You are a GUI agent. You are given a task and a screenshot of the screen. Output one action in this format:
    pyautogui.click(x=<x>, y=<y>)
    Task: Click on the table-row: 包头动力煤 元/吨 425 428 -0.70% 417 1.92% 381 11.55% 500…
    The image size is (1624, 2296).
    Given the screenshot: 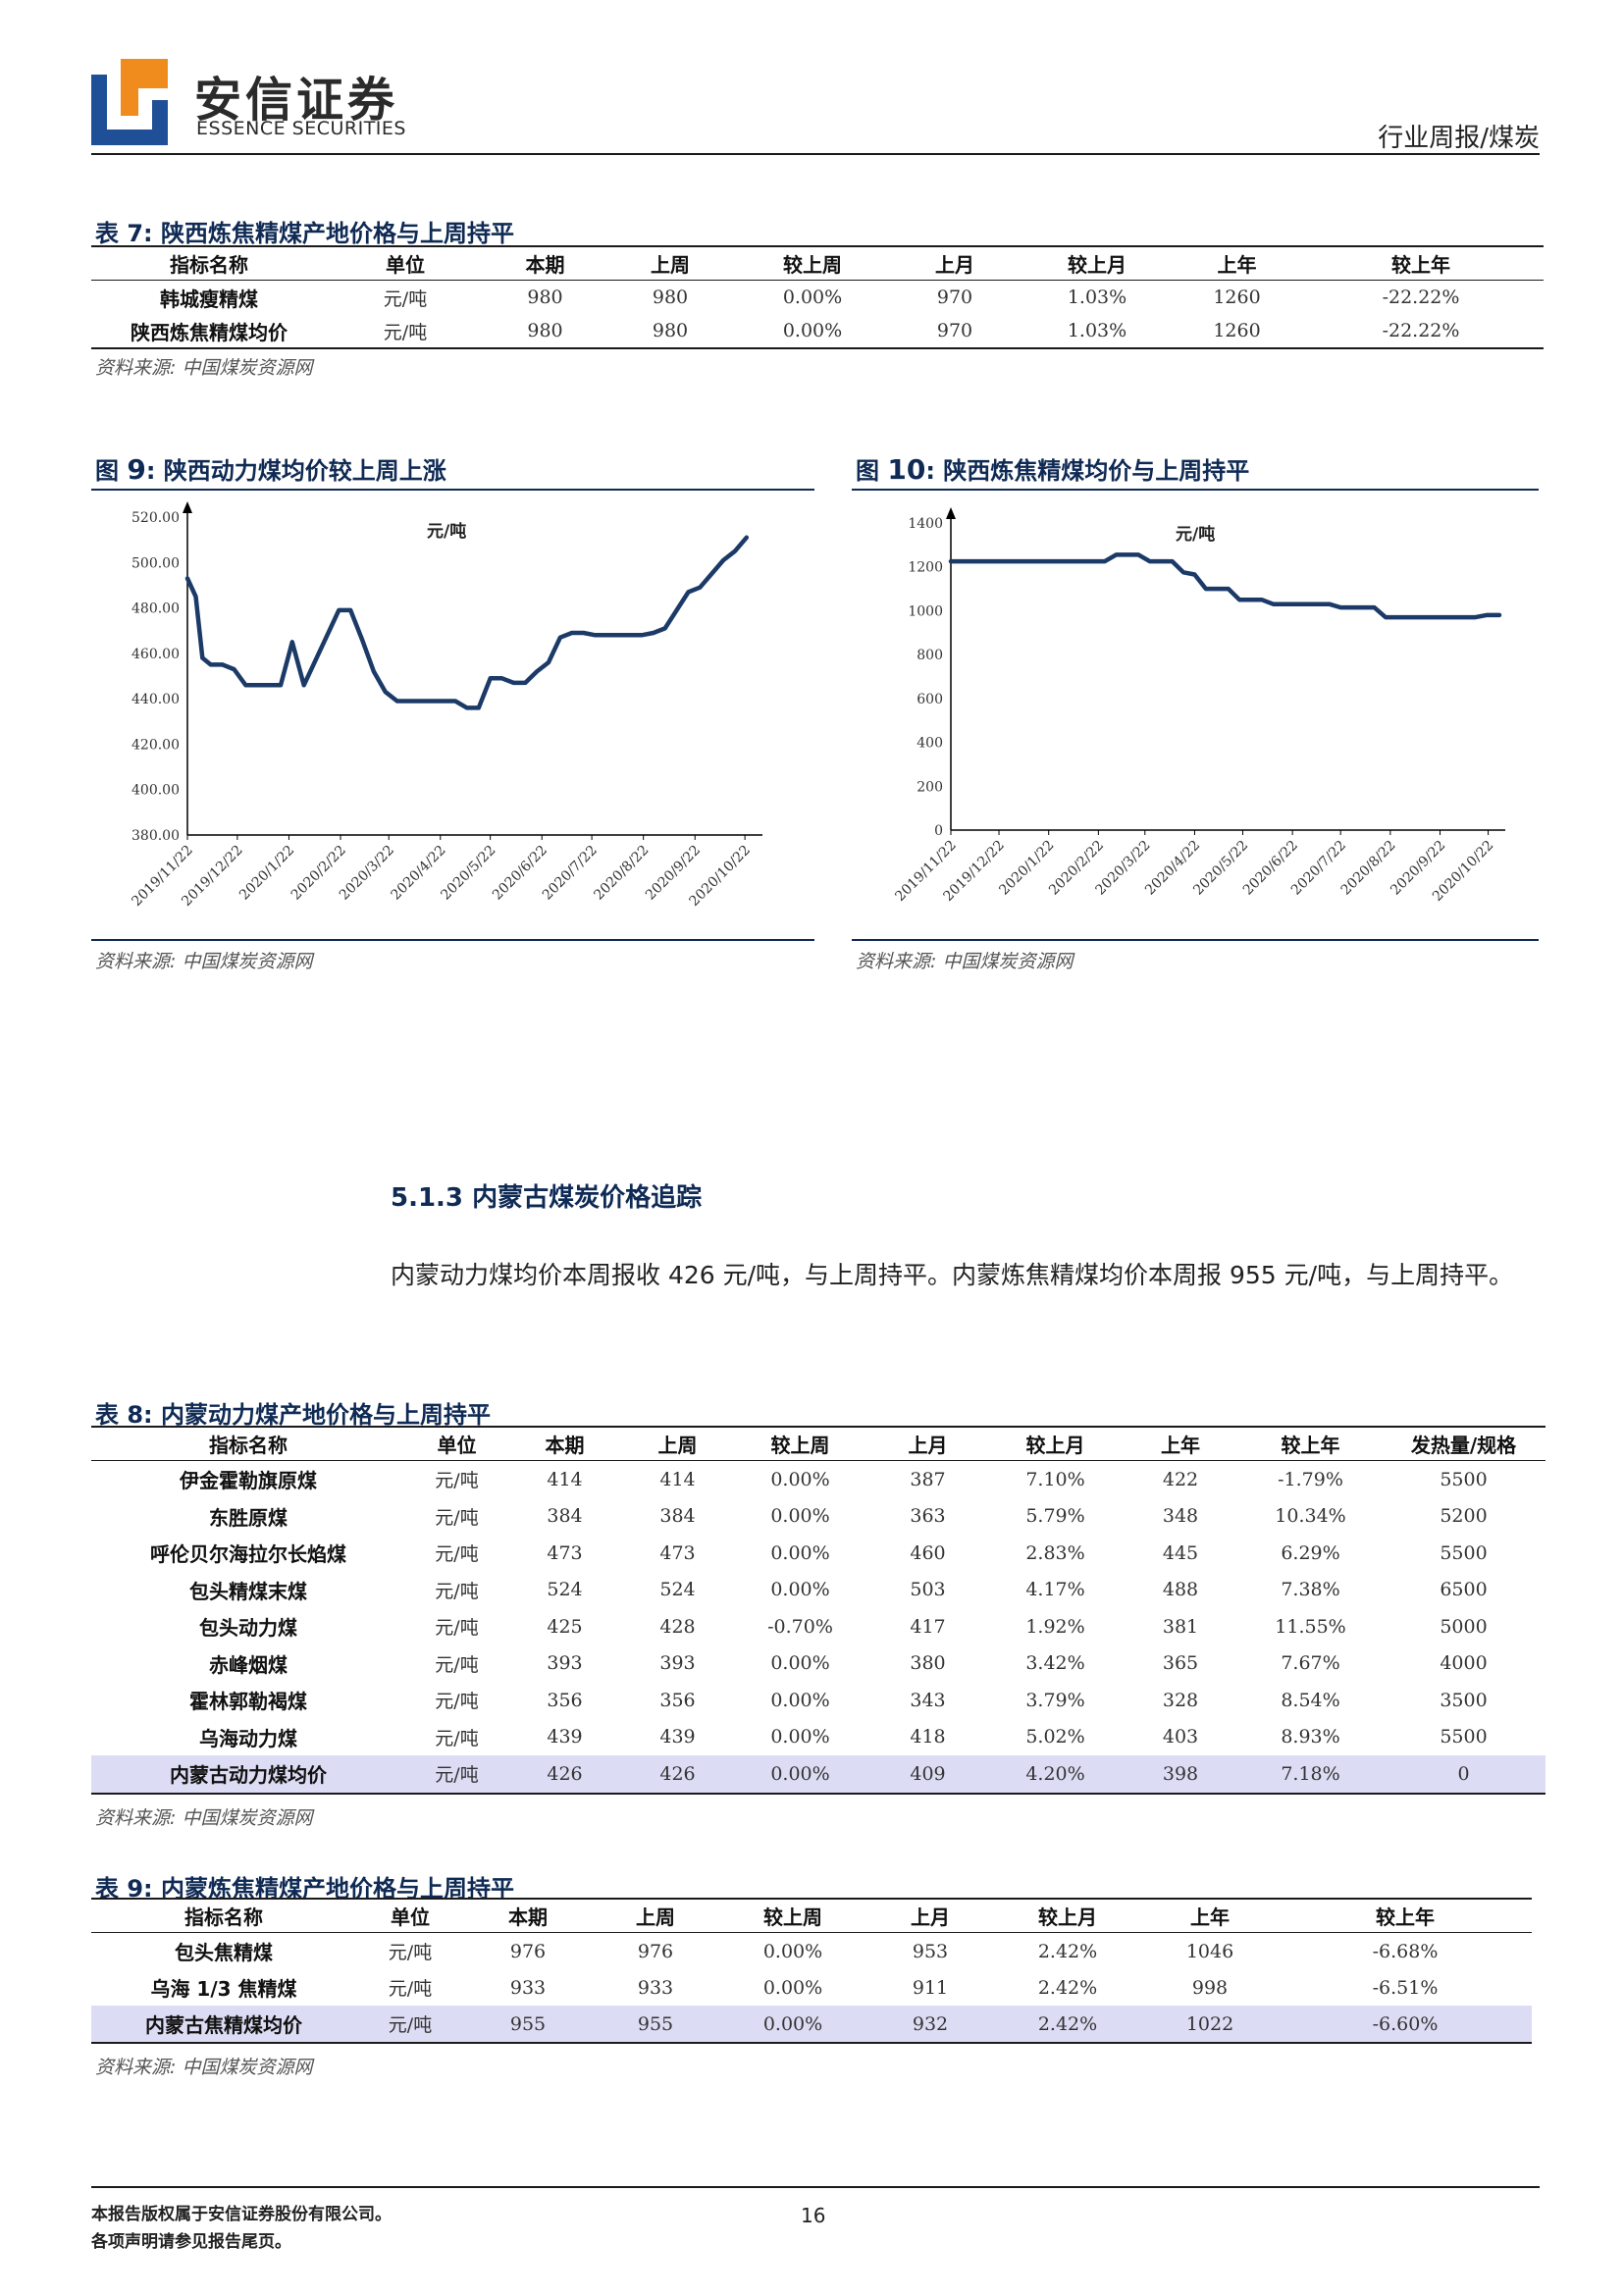 What is the action you would take?
    pyautogui.click(x=818, y=1626)
    